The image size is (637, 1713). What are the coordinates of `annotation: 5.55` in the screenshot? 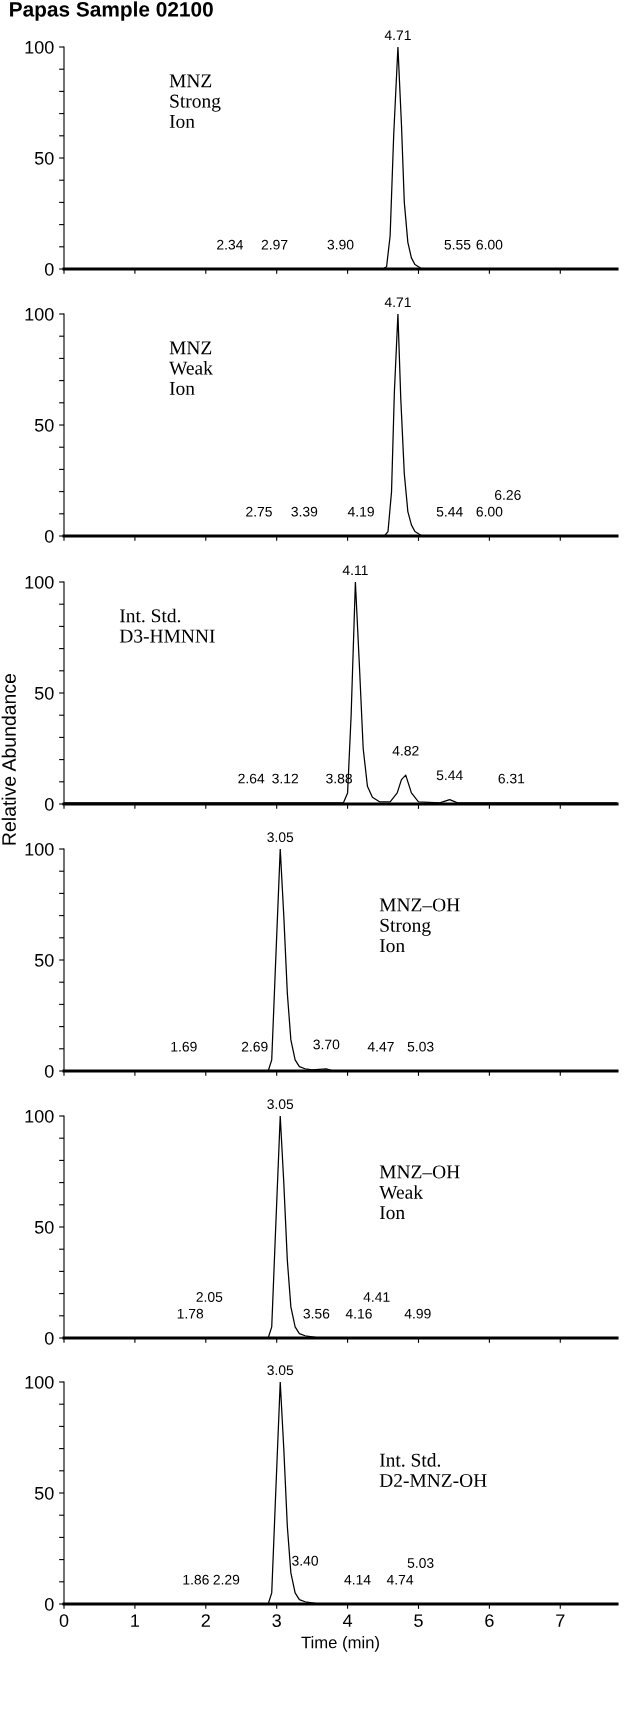 It's located at (457, 244).